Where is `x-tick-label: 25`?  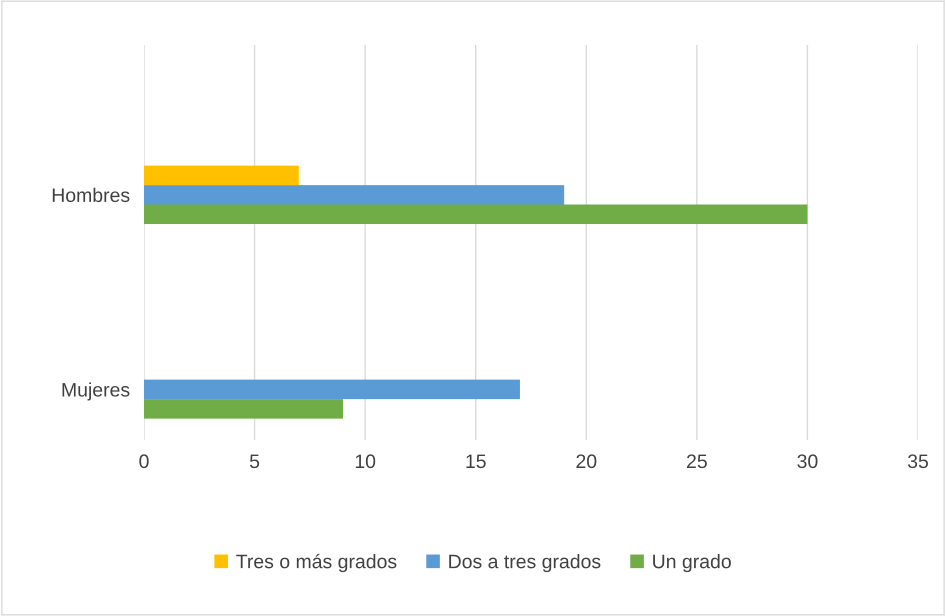
x-tick-label: 25 is located at coordinates (697, 461).